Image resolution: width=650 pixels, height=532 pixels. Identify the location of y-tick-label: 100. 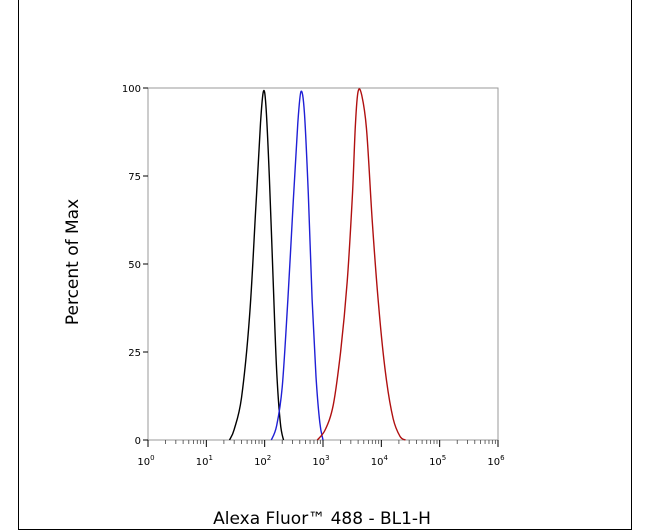
(131, 89).